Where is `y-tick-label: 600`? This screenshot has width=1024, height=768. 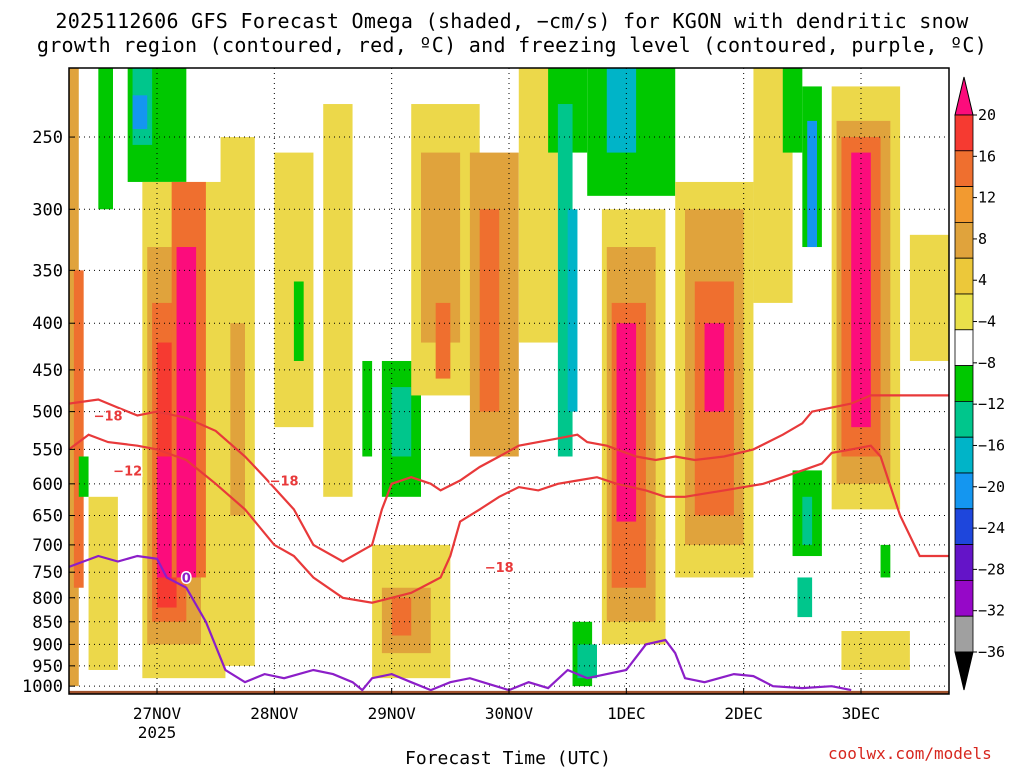 y-tick-label: 600 is located at coordinates (47, 485).